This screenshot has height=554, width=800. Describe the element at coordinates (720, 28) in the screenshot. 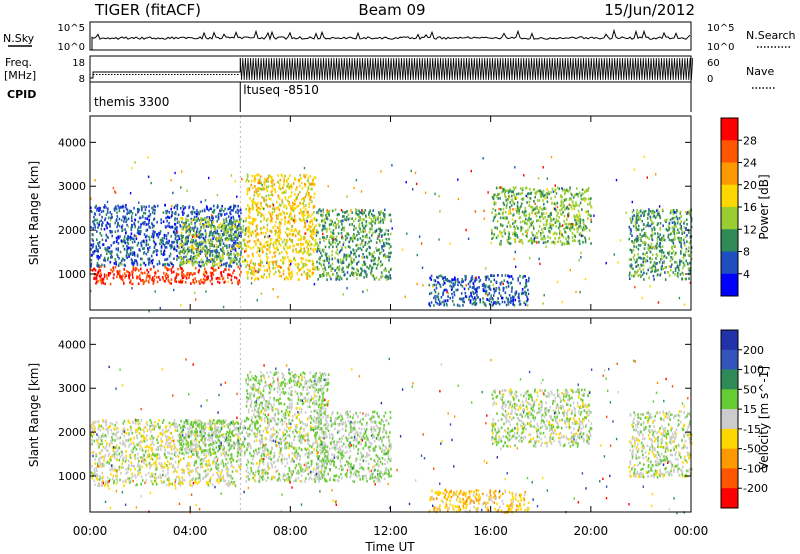

I see `nsearch-tick-top: 10^5` at that location.